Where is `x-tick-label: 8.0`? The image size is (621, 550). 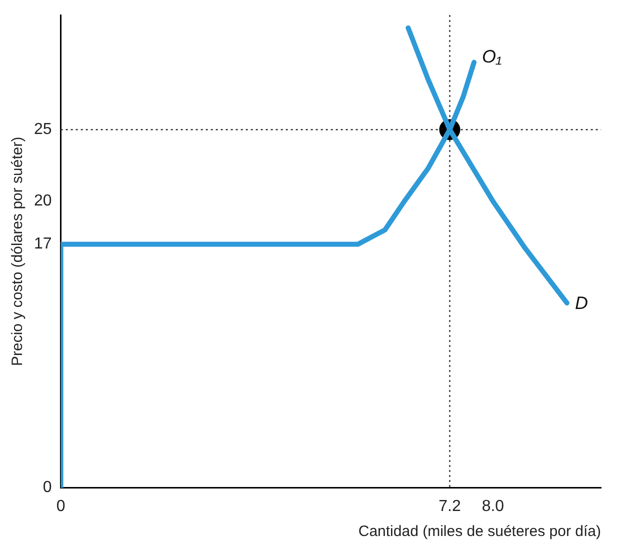
x-tick-label: 8.0 is located at coordinates (493, 506).